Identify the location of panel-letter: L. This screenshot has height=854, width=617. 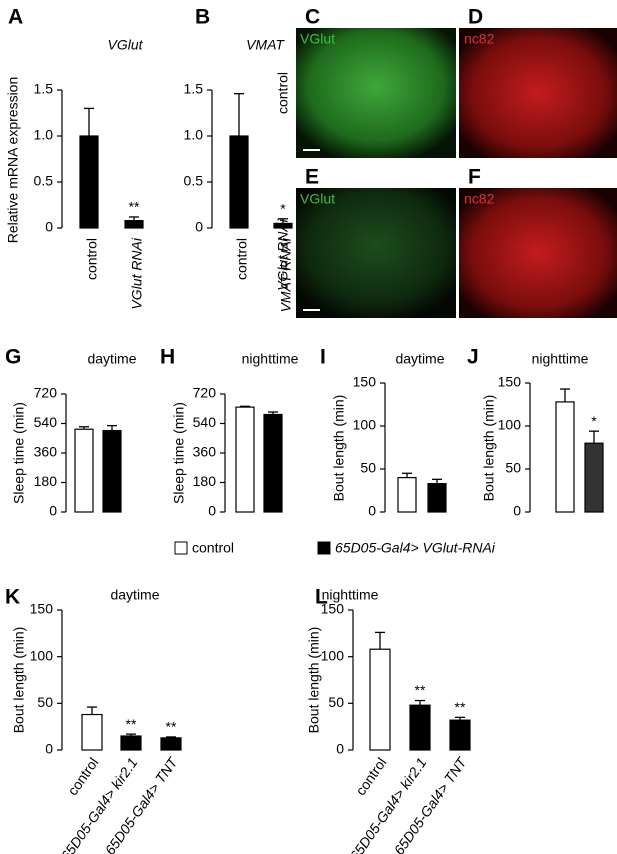
(321, 597).